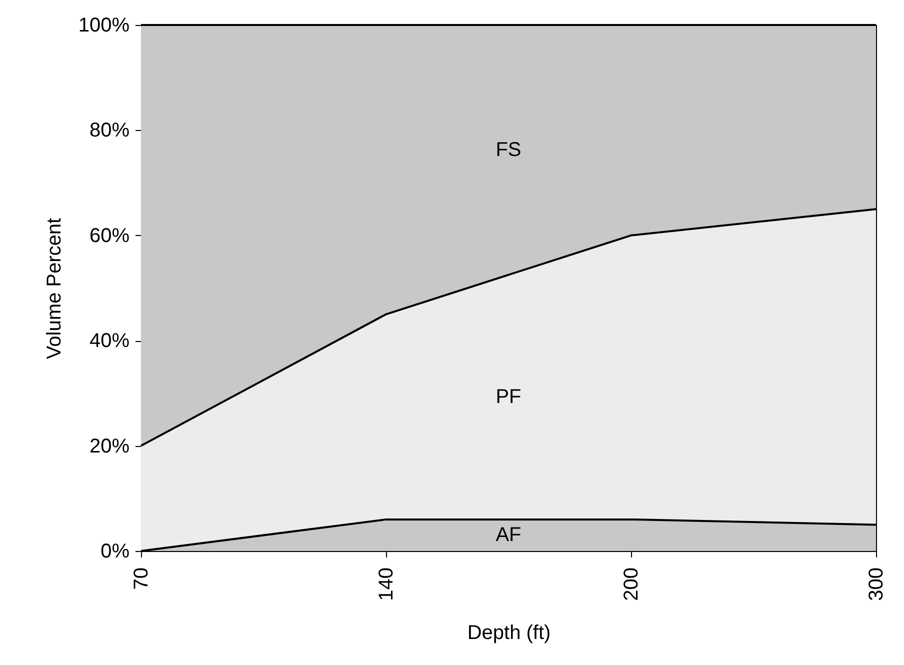 This screenshot has width=904, height=665. Describe the element at coordinates (387, 584) in the screenshot. I see `x-tick-label: 140` at that location.